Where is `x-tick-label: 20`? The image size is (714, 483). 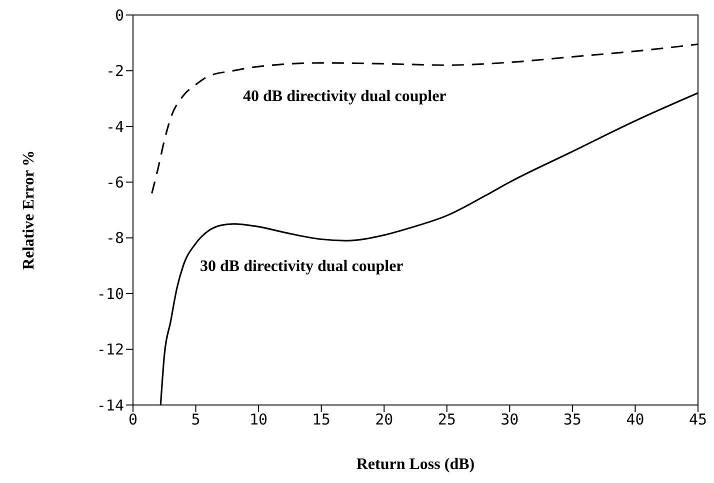
x-tick-label: 20 is located at coordinates (384, 419).